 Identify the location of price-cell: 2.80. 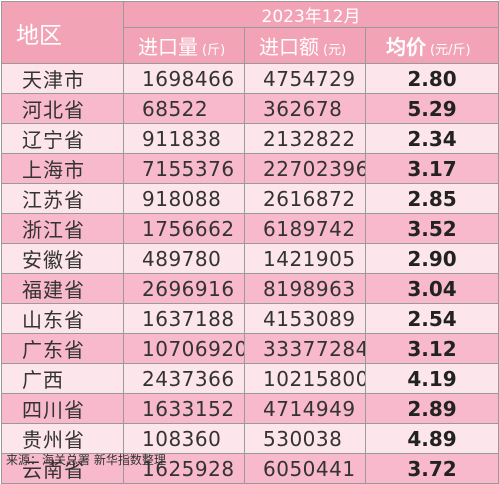
(431, 78).